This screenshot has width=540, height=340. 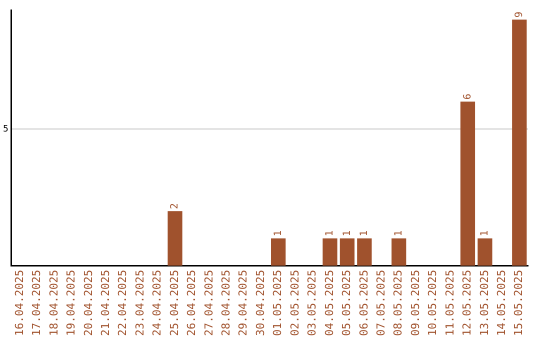 What do you see at coordinates (88, 303) in the screenshot?
I see `x-tick-label: 20.04.2025` at bounding box center [88, 303].